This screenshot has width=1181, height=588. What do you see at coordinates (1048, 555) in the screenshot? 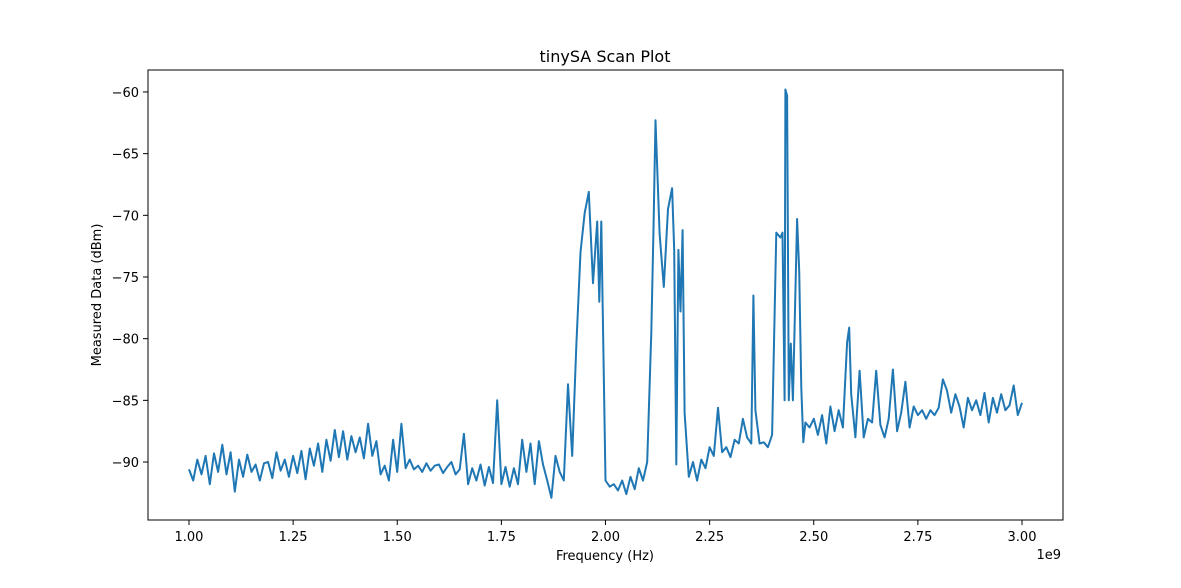
I see `x-offset-label: 1e9` at bounding box center [1048, 555].